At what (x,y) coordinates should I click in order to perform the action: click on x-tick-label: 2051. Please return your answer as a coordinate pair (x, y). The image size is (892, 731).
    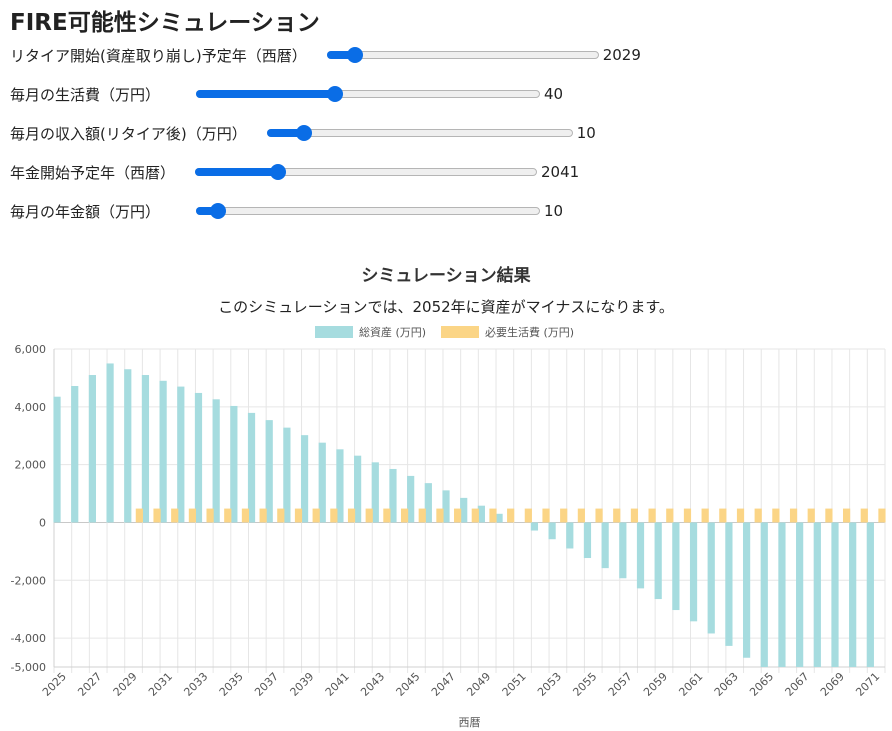
    Looking at the image, I should click on (514, 684).